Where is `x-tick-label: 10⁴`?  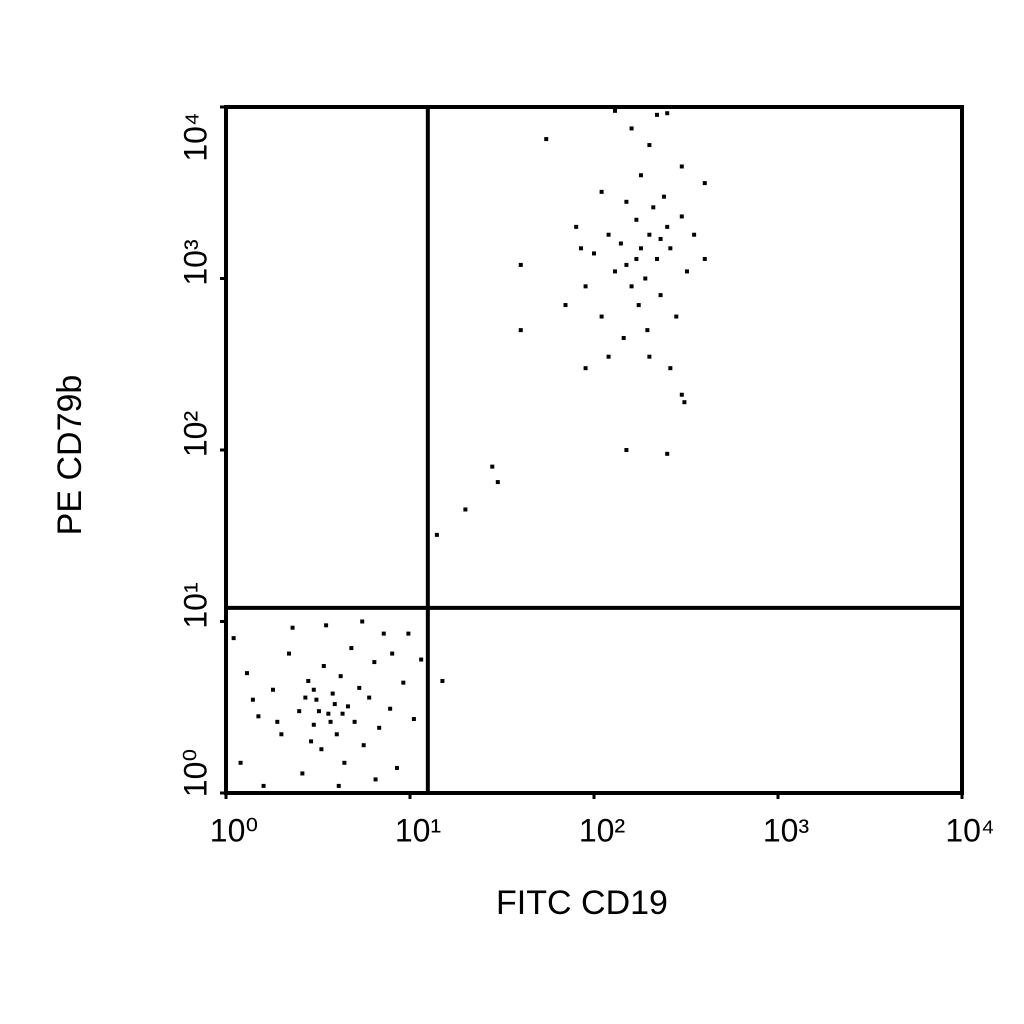
x-tick-label: 10⁴ is located at coordinates (969, 830).